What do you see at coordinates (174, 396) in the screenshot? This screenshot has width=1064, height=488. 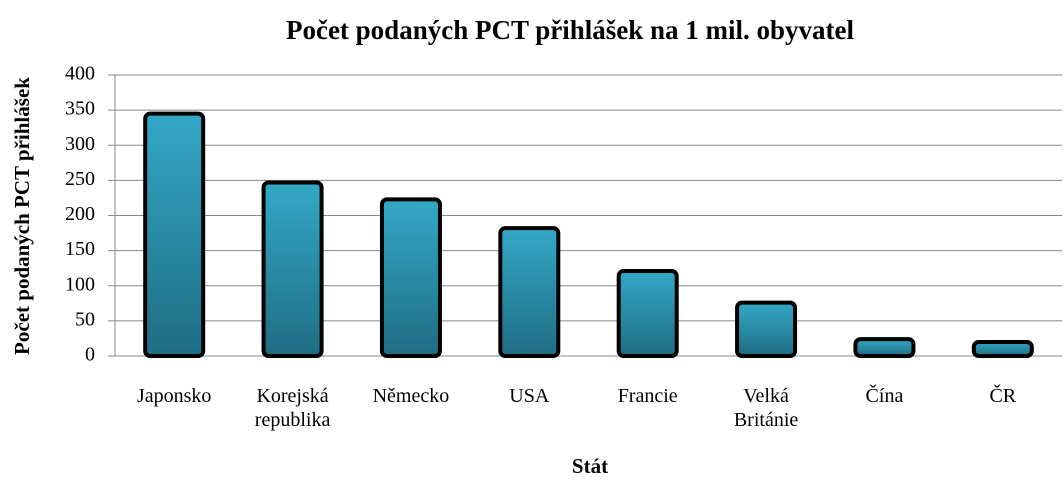 I see `x-tick-label: Japonsko` at bounding box center [174, 396].